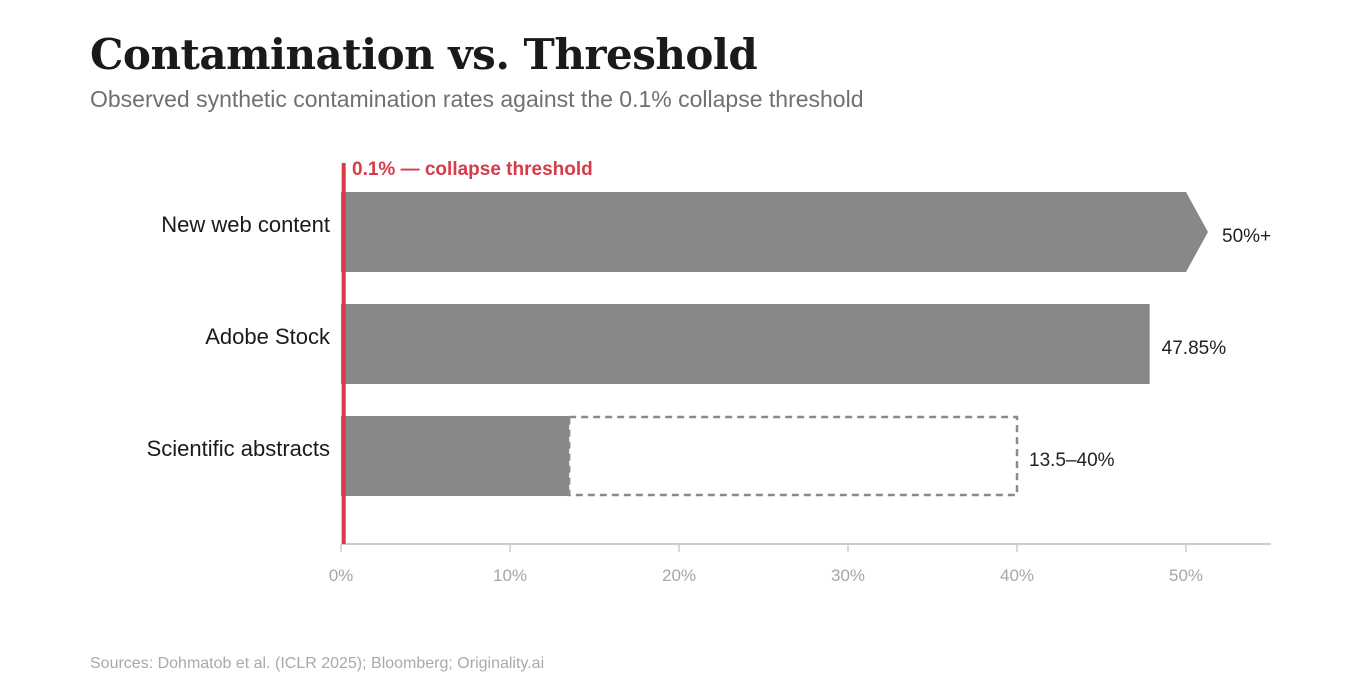  I want to click on x-tick-label: 40%, so click(1017, 575).